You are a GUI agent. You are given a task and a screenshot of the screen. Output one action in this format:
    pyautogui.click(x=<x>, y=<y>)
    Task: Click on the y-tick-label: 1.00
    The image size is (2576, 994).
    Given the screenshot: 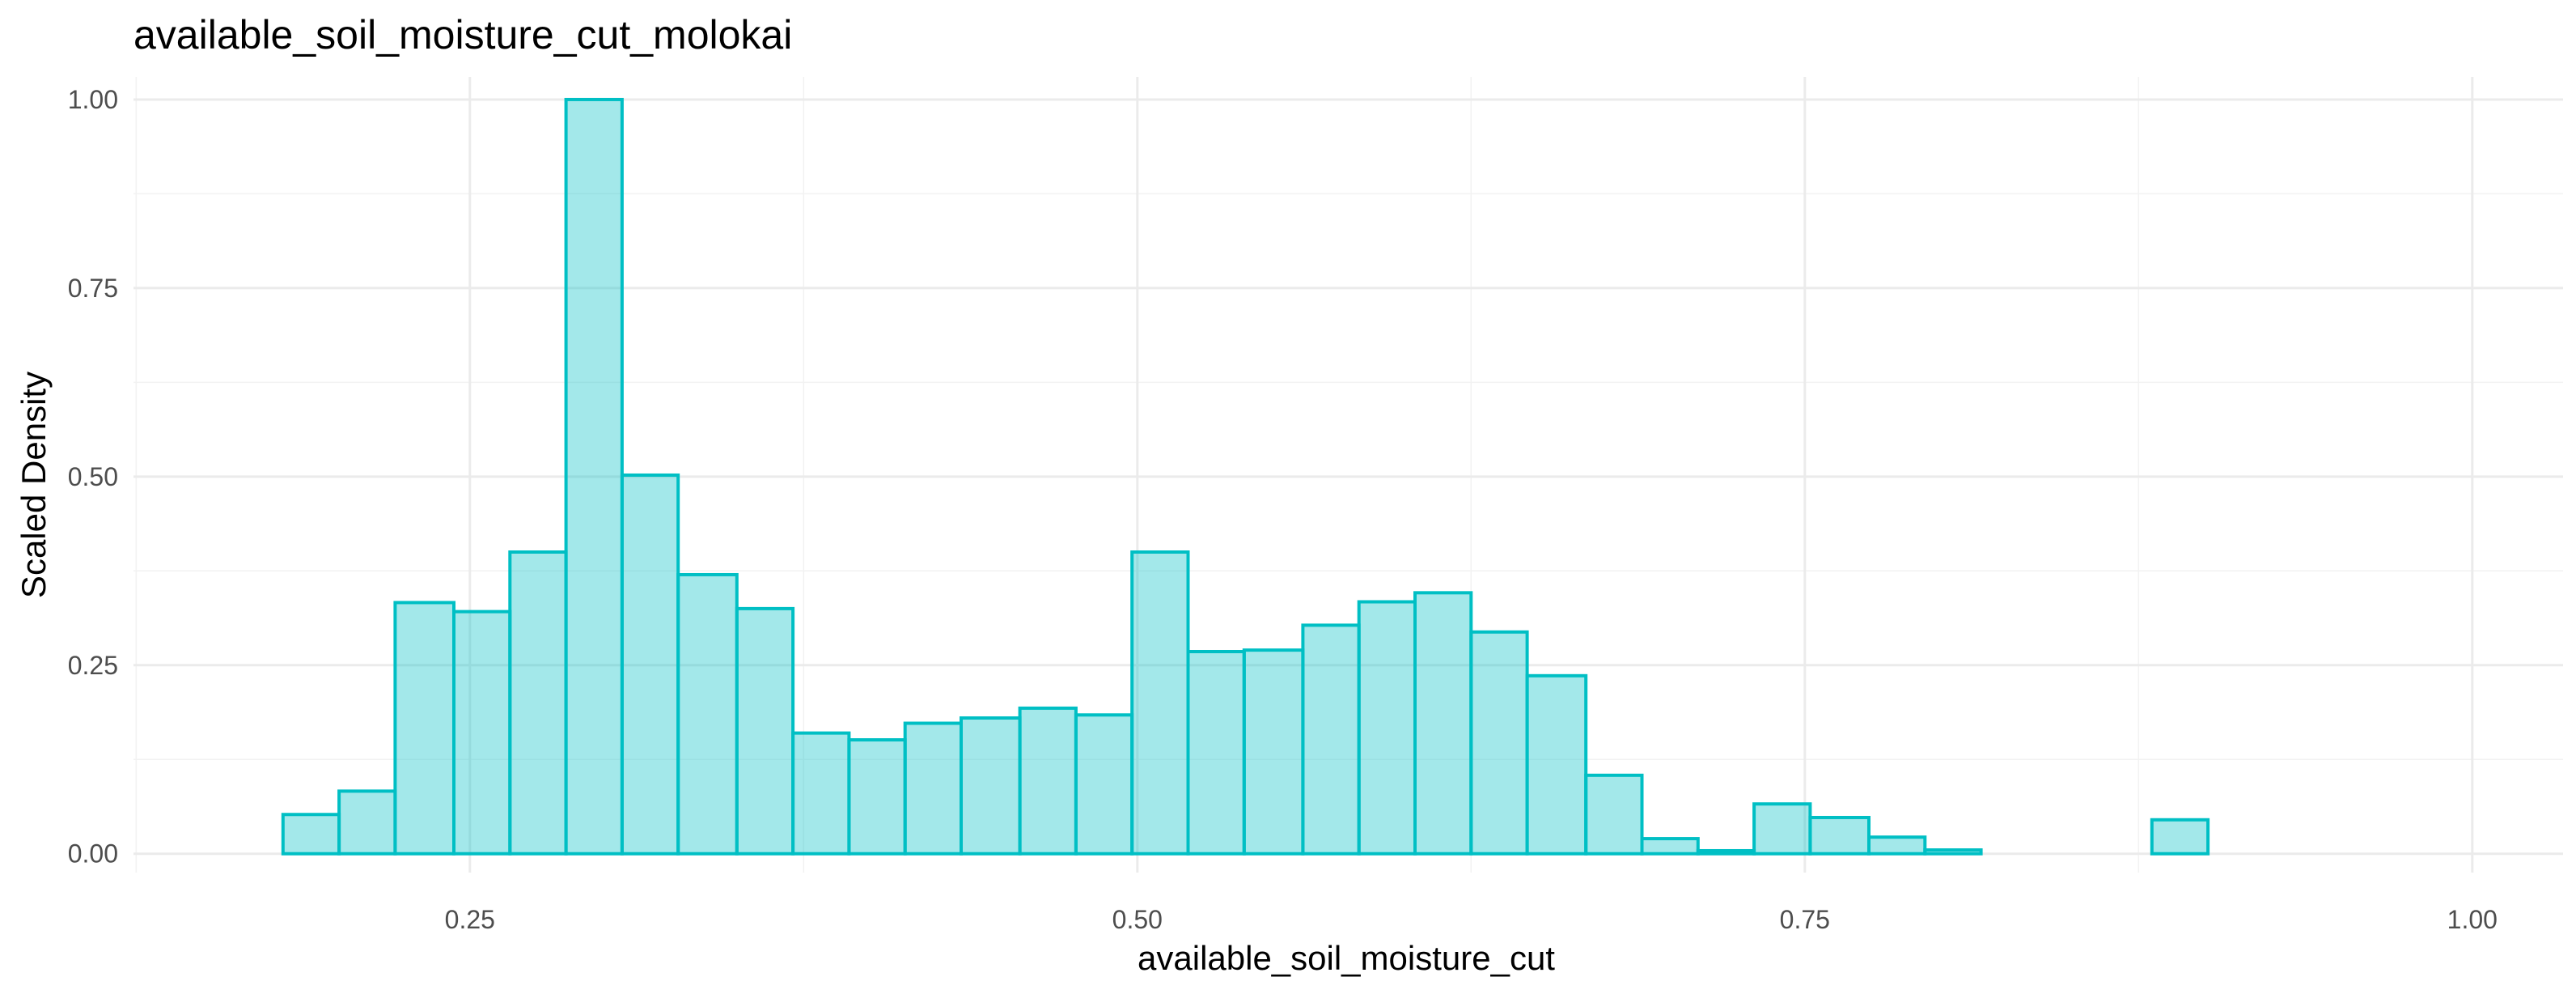 What is the action you would take?
    pyautogui.click(x=93, y=100)
    